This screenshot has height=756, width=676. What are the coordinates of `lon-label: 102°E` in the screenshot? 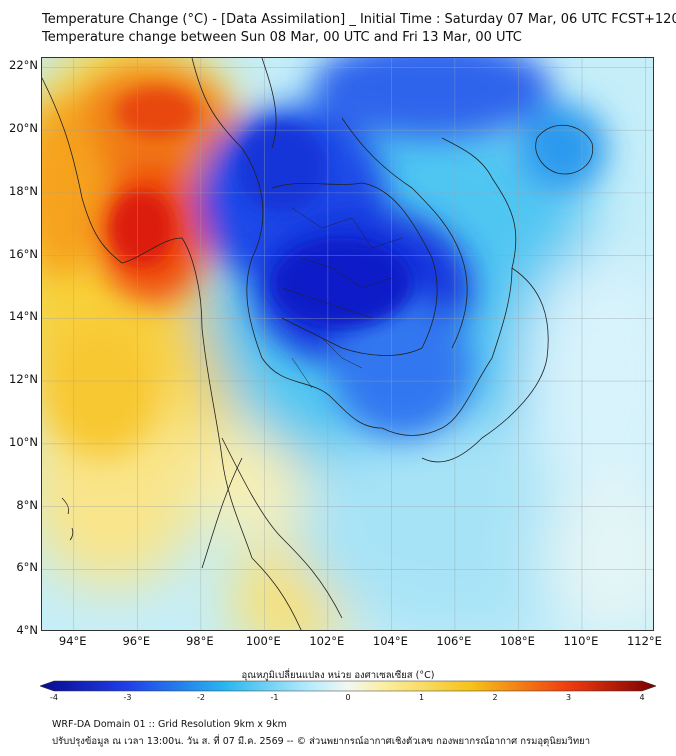 It's located at (327, 641).